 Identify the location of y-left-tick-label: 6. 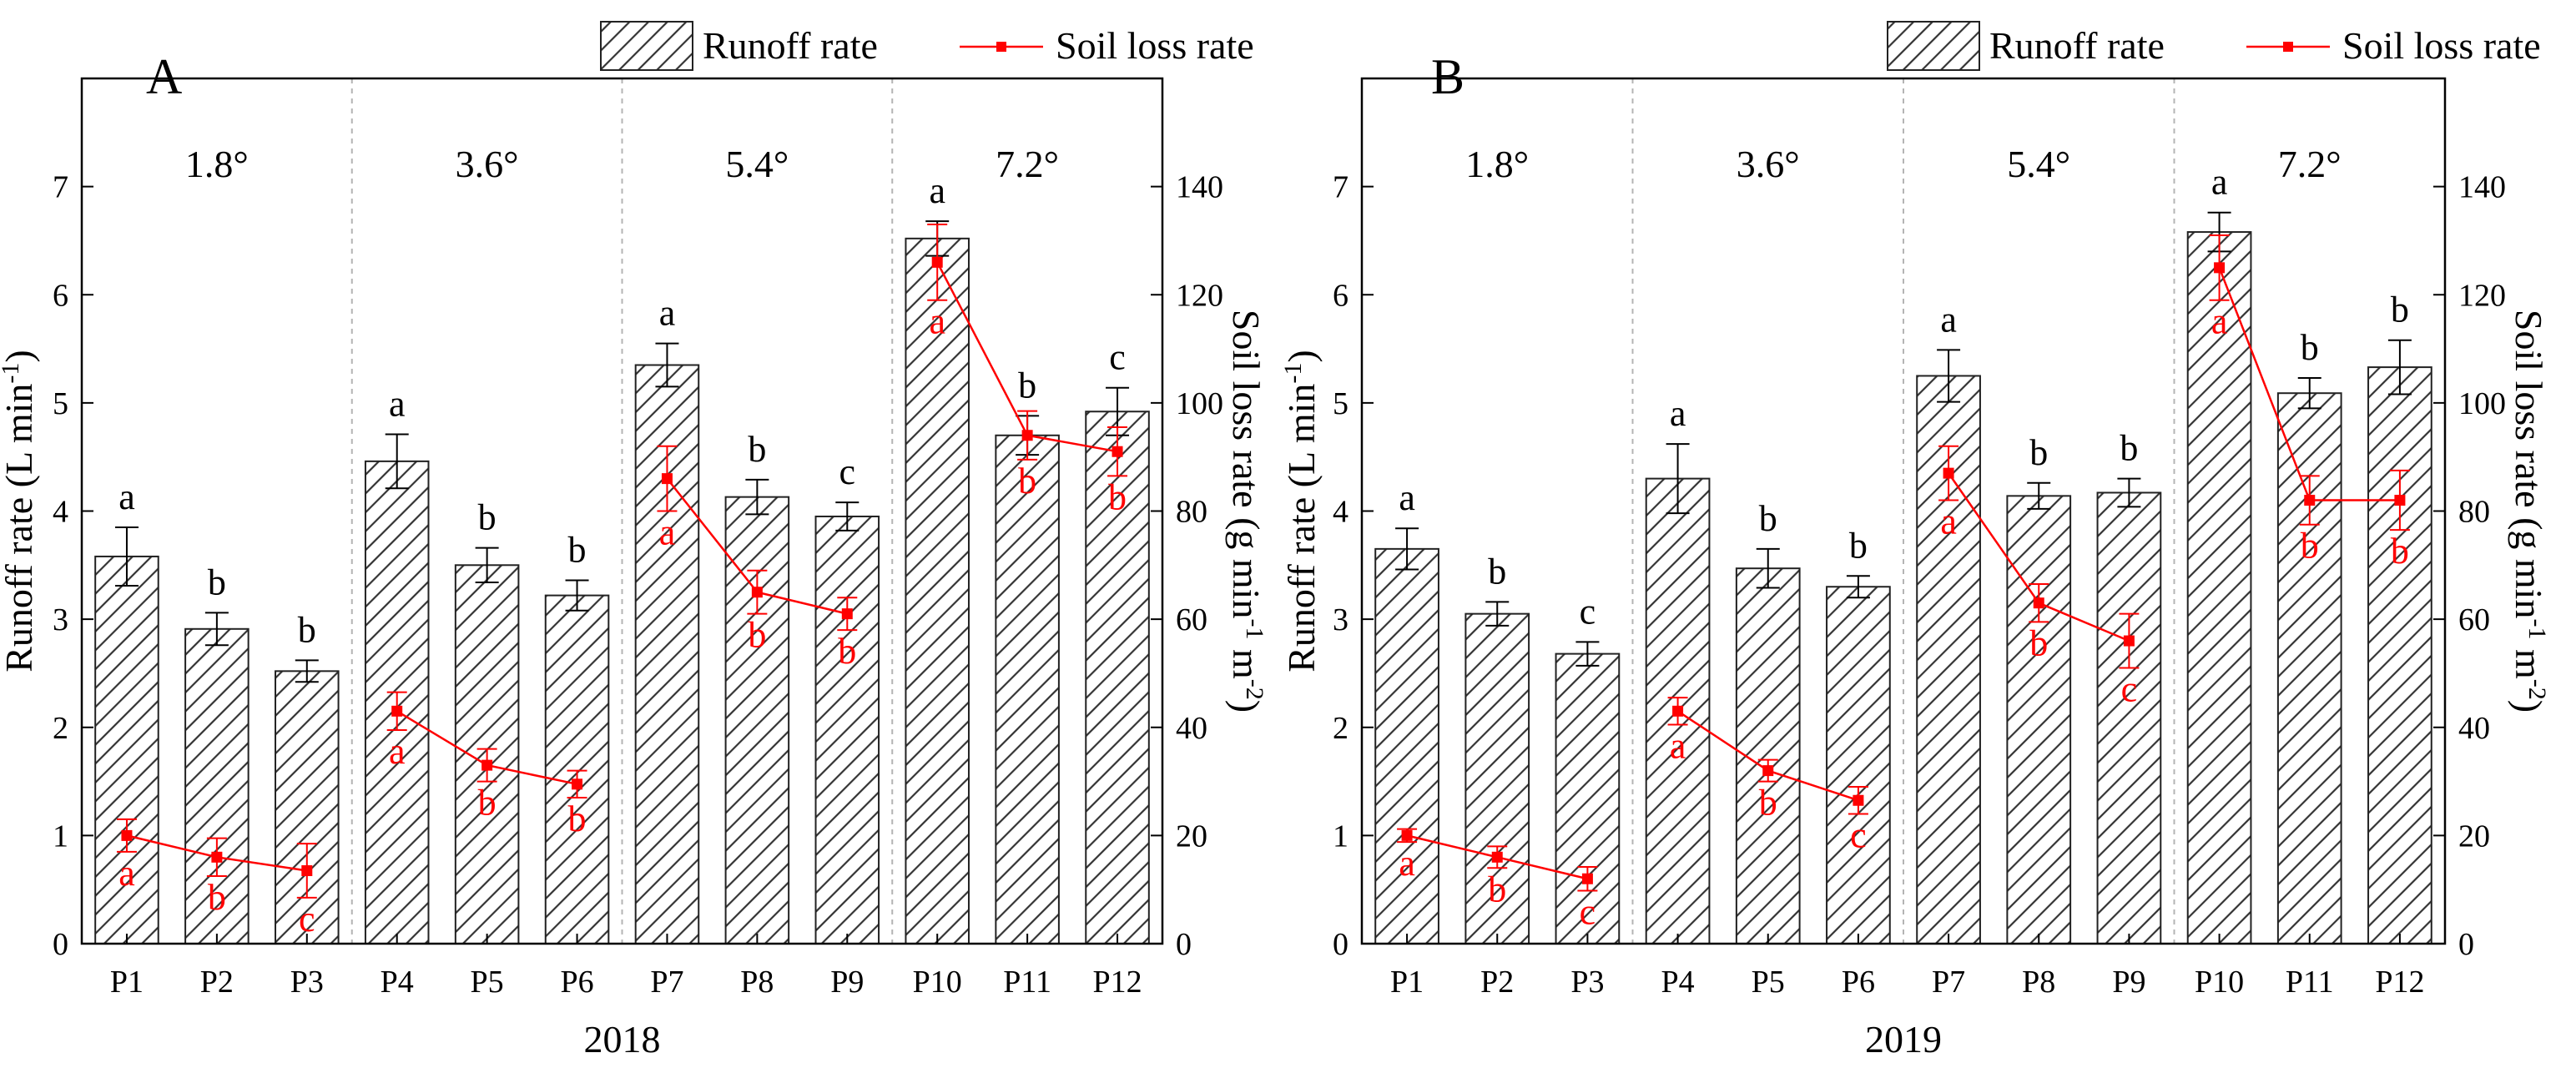
(60, 295).